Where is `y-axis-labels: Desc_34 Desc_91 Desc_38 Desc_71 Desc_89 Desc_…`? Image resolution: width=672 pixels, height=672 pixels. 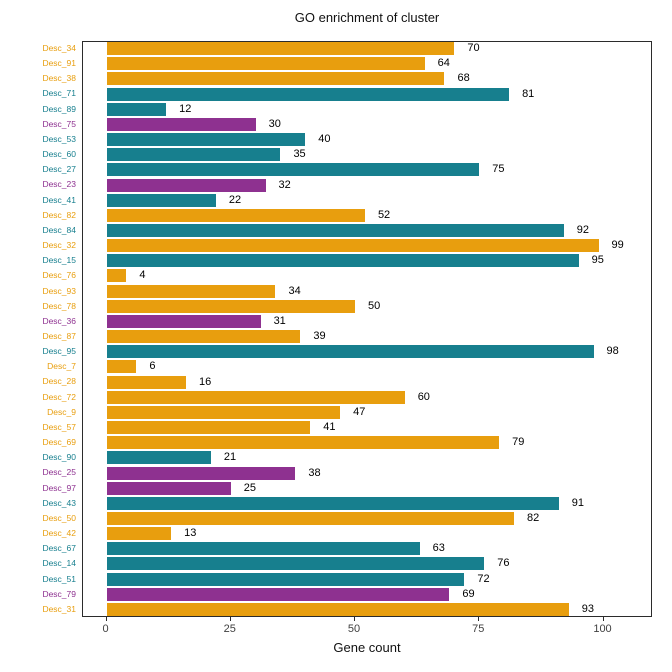
y-axis-labels: Desc_34 Desc_91 Desc_38 Desc_71 Desc_89 Desc_… is located at coordinates (38, 329).